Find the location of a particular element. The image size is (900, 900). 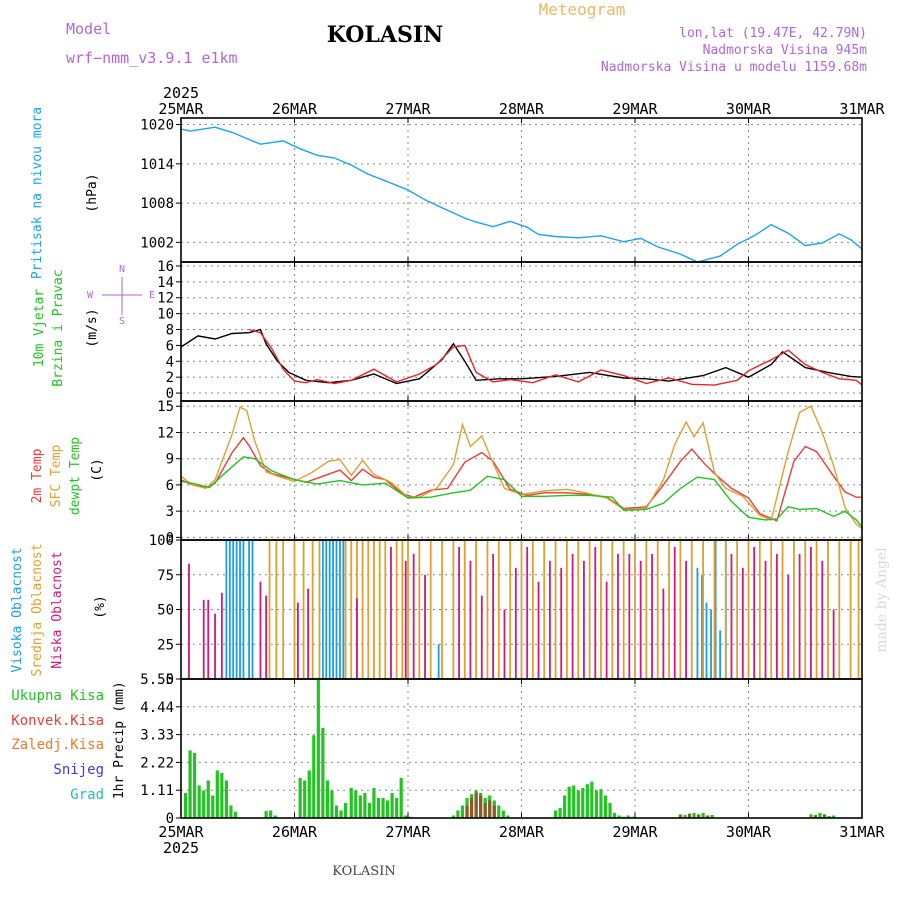

y-tick-label: 3.33 is located at coordinates (157, 736).